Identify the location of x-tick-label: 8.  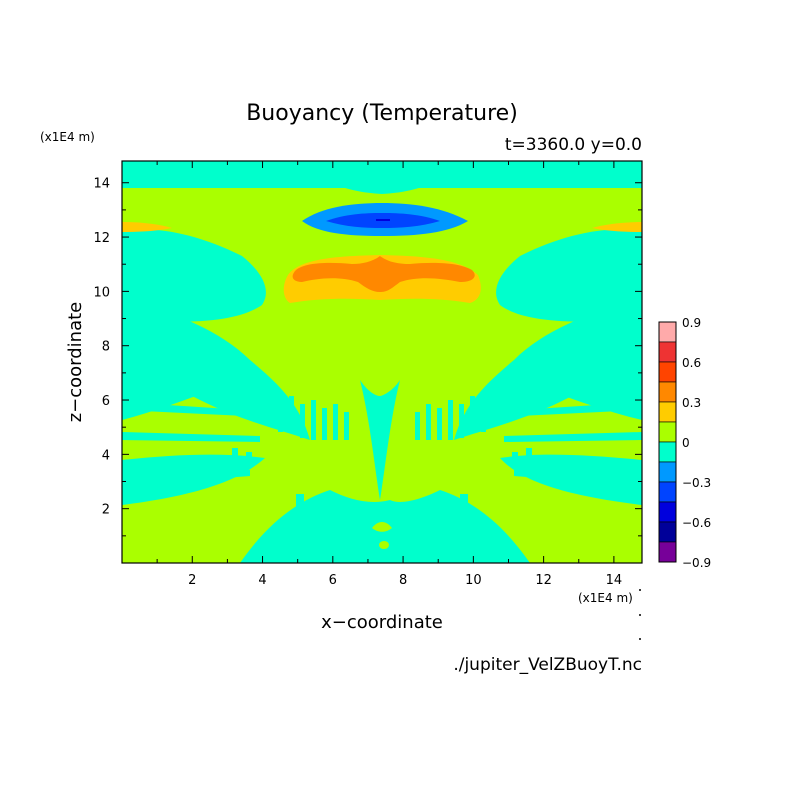
(403, 580).